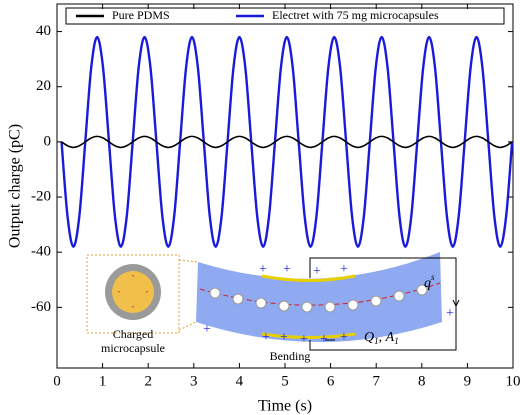 This screenshot has width=520, height=415. I want to click on electrode-label-part: Q, so click(369, 337).